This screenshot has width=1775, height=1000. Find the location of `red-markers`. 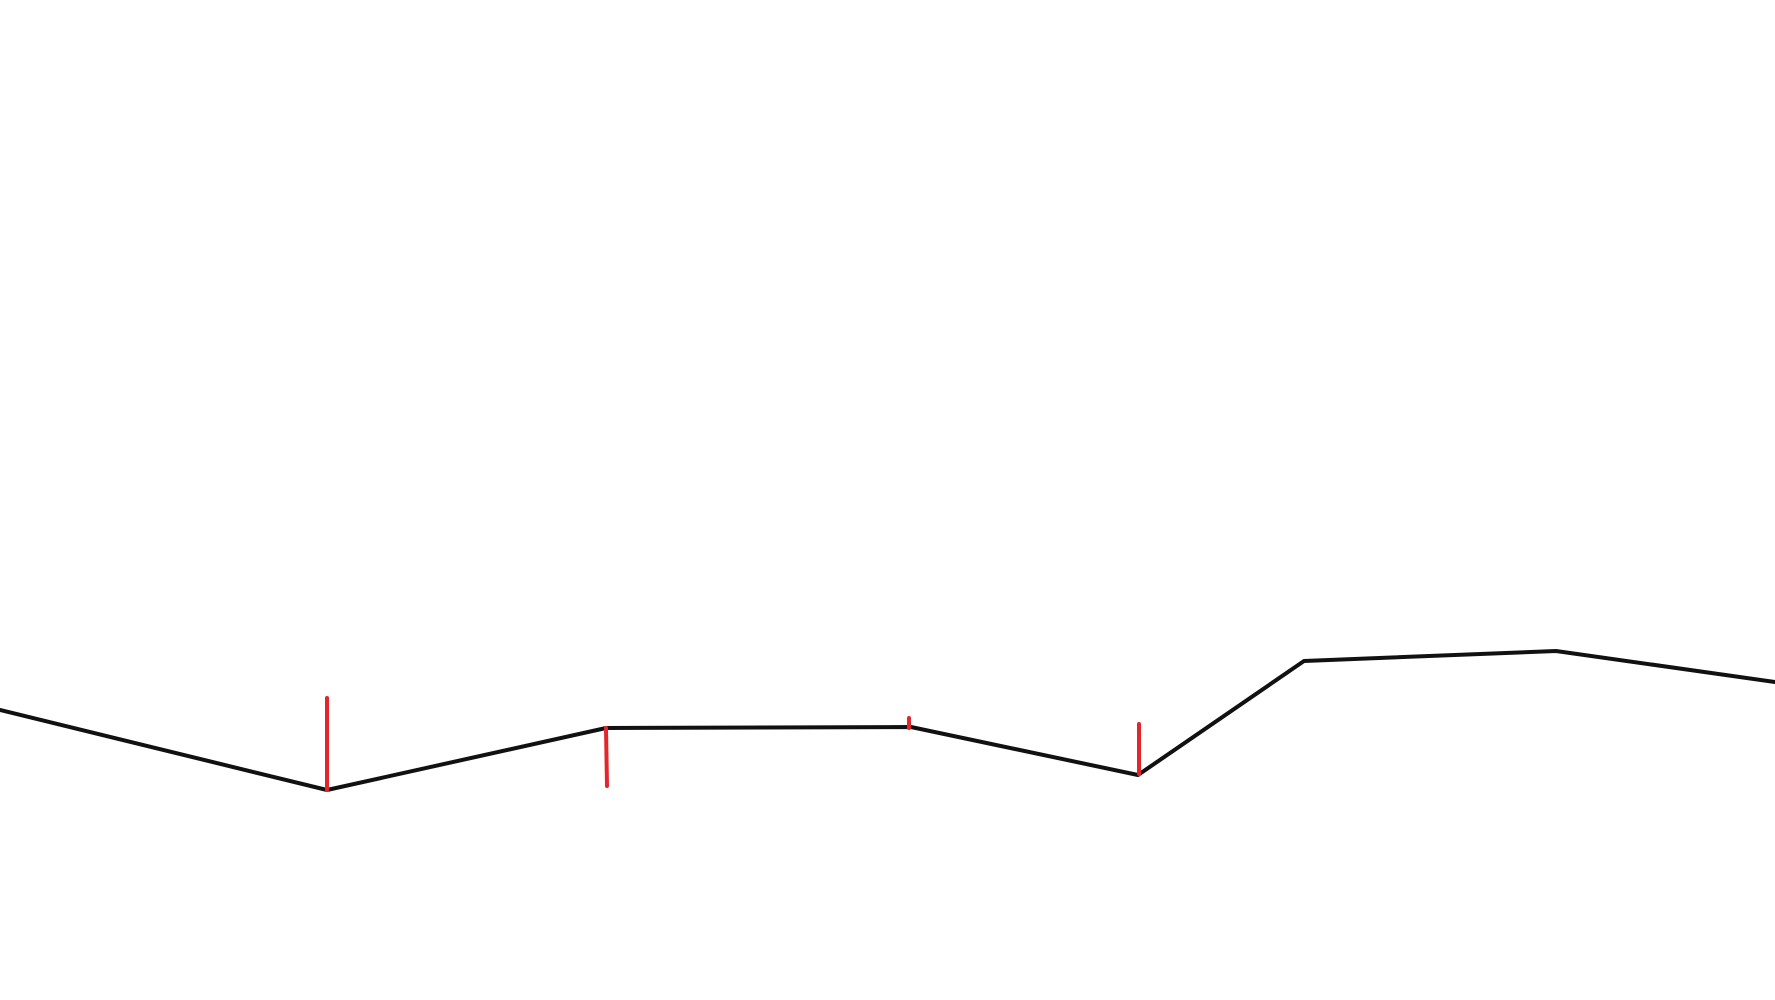

red-markers is located at coordinates (733, 744).